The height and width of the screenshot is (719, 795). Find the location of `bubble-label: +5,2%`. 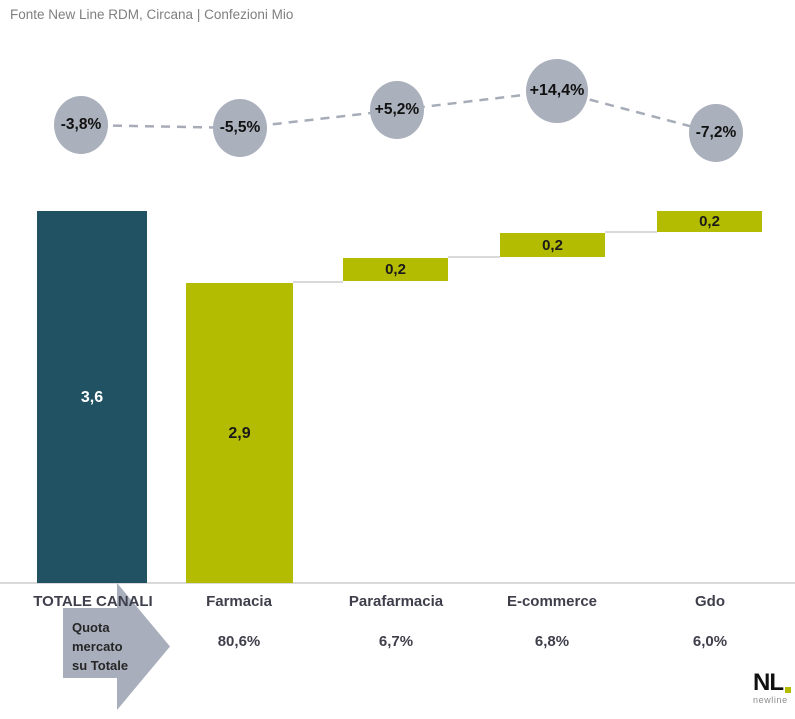

bubble-label: +5,2% is located at coordinates (397, 109).